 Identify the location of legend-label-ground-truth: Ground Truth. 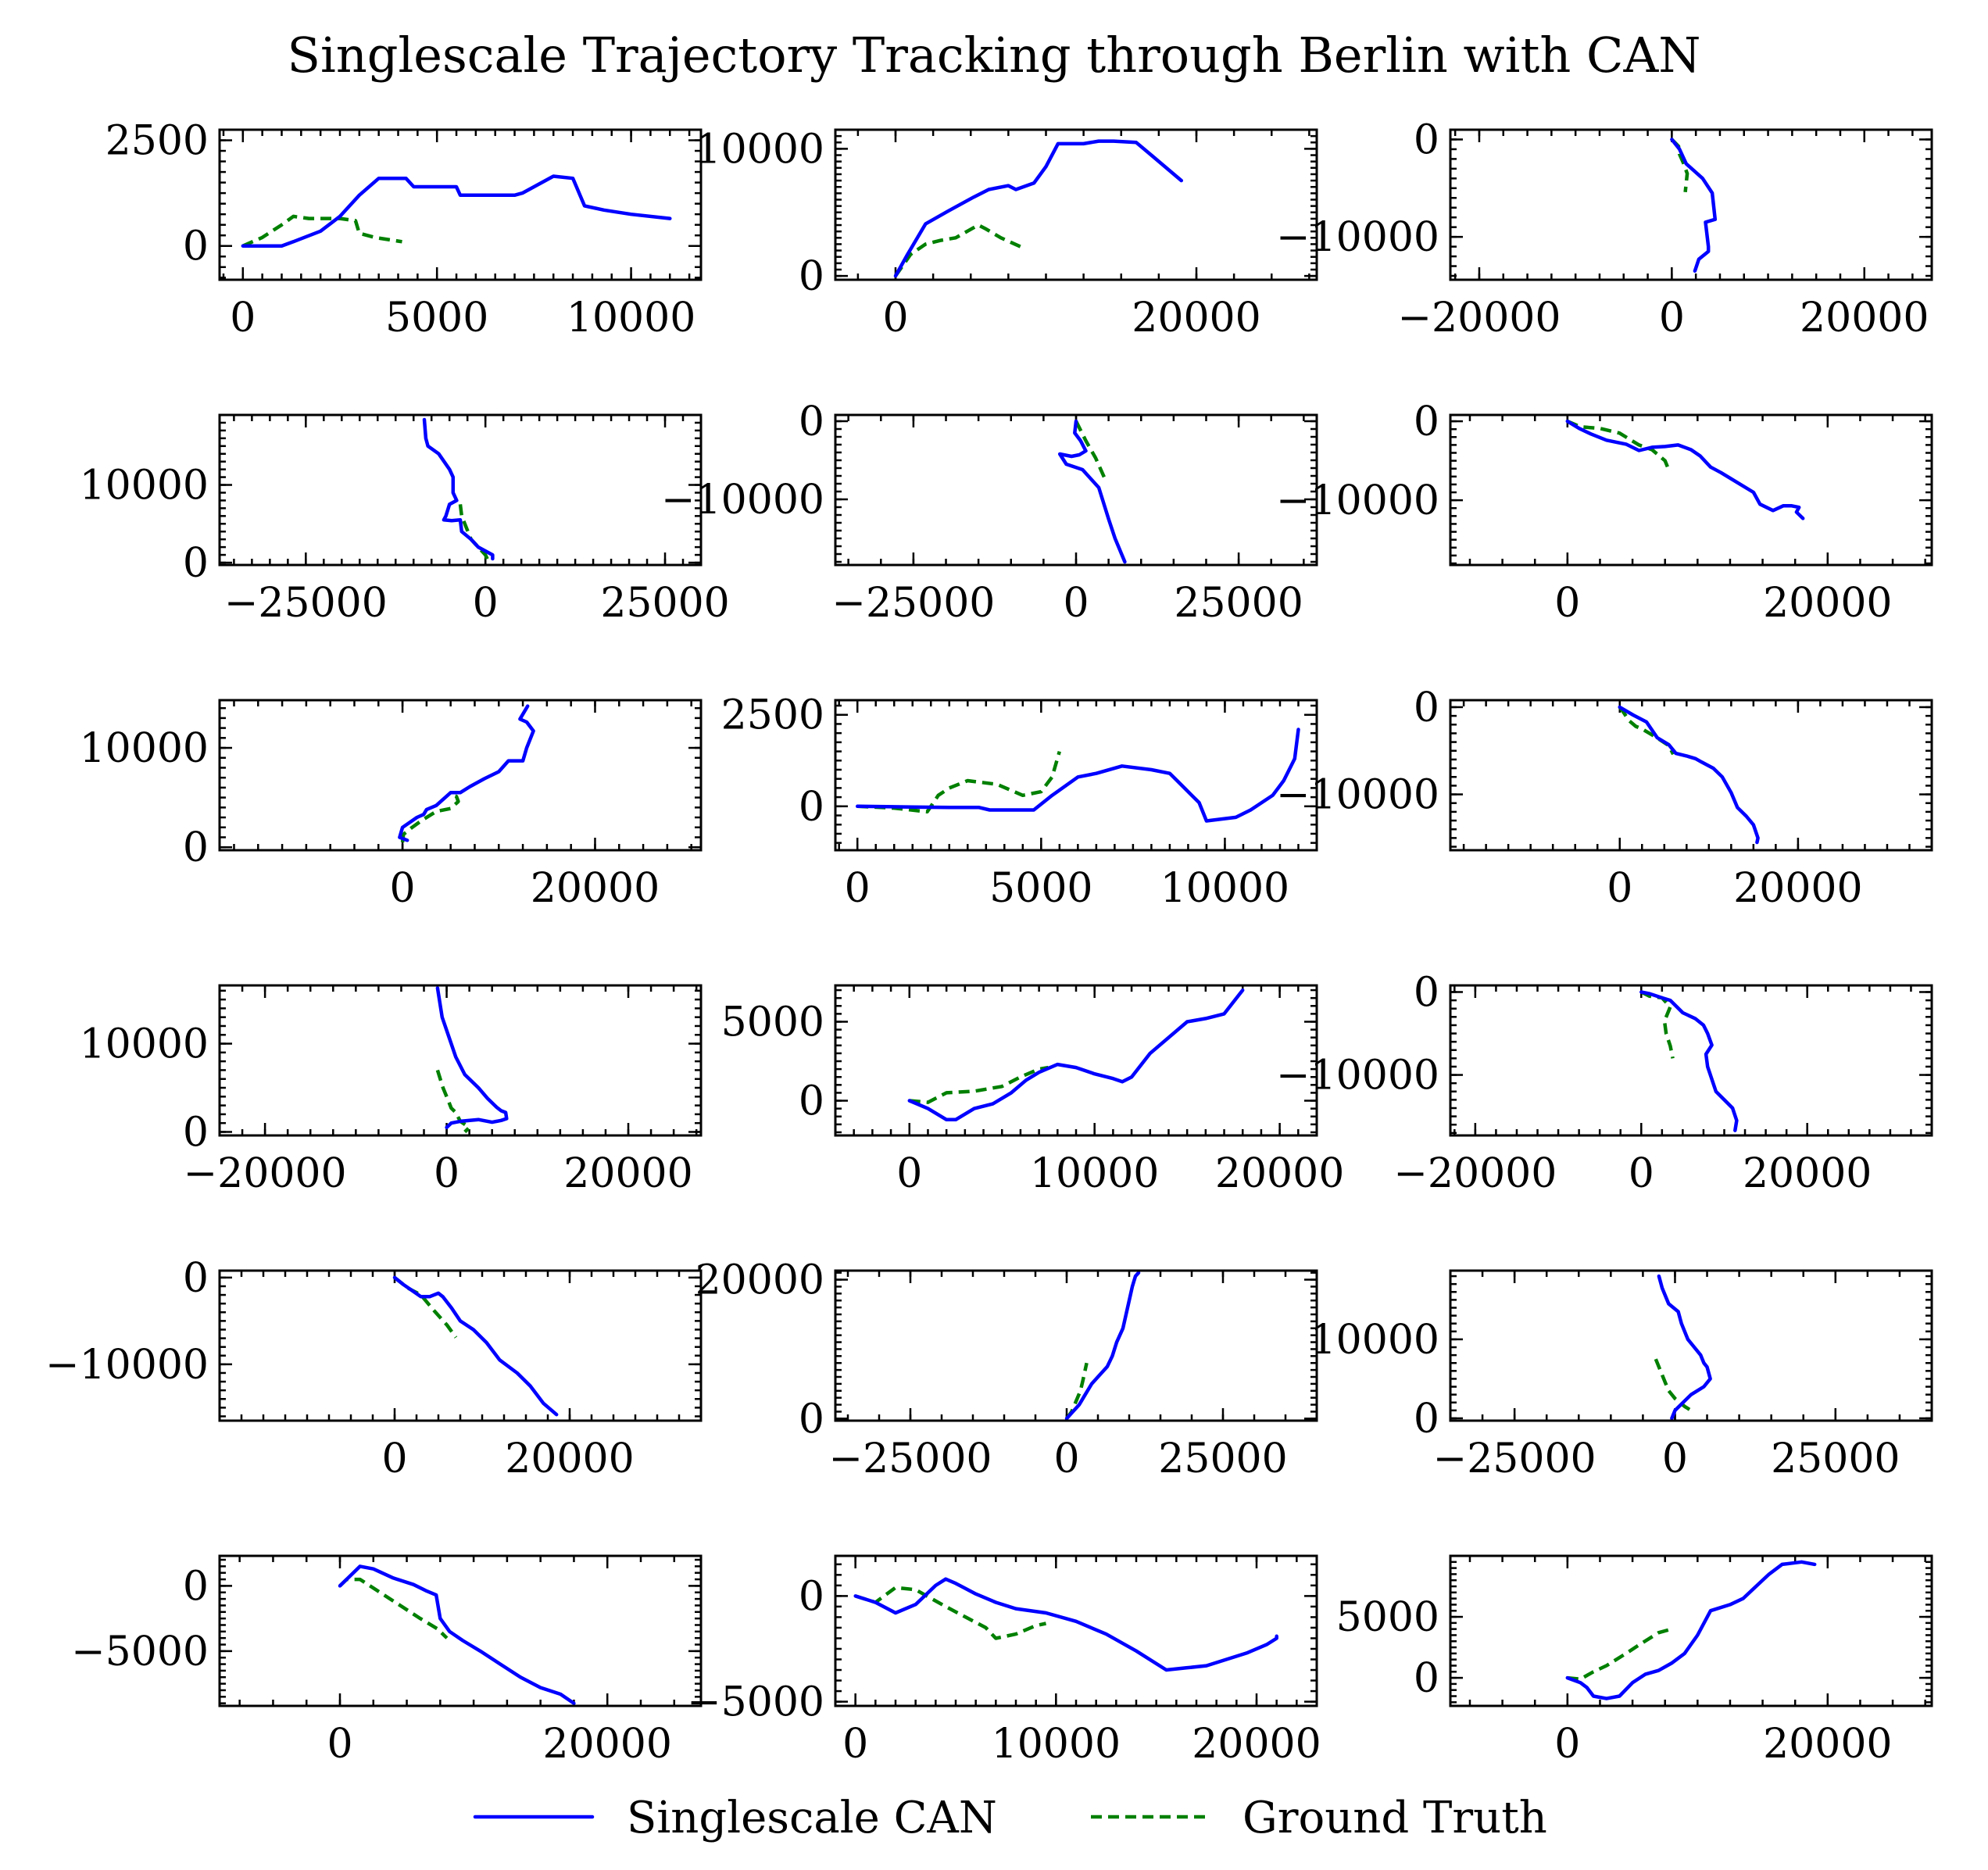
(1394, 1818).